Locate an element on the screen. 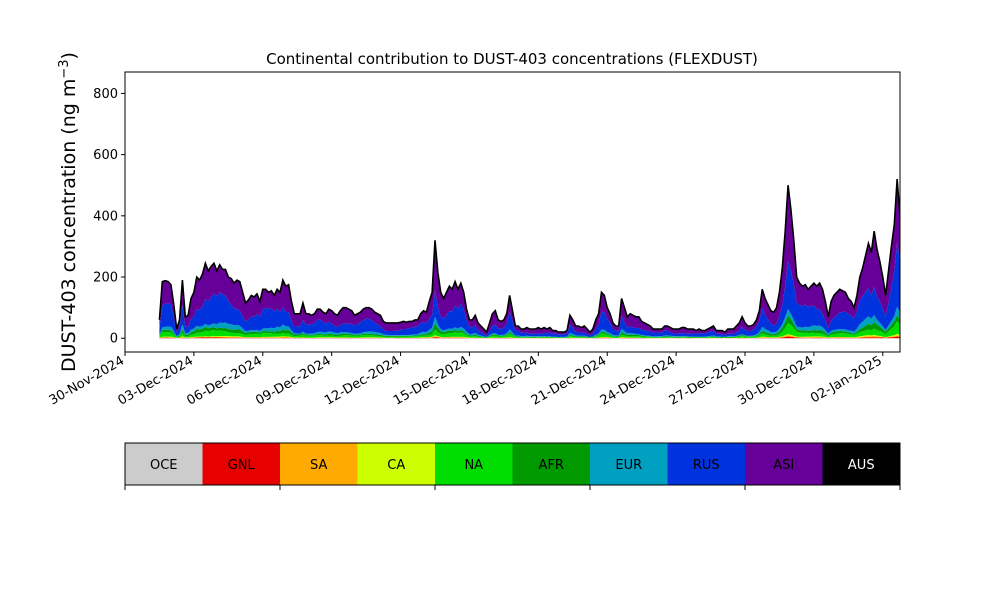  y-axis: 0 200 400 600 800 is located at coordinates (109, 217).